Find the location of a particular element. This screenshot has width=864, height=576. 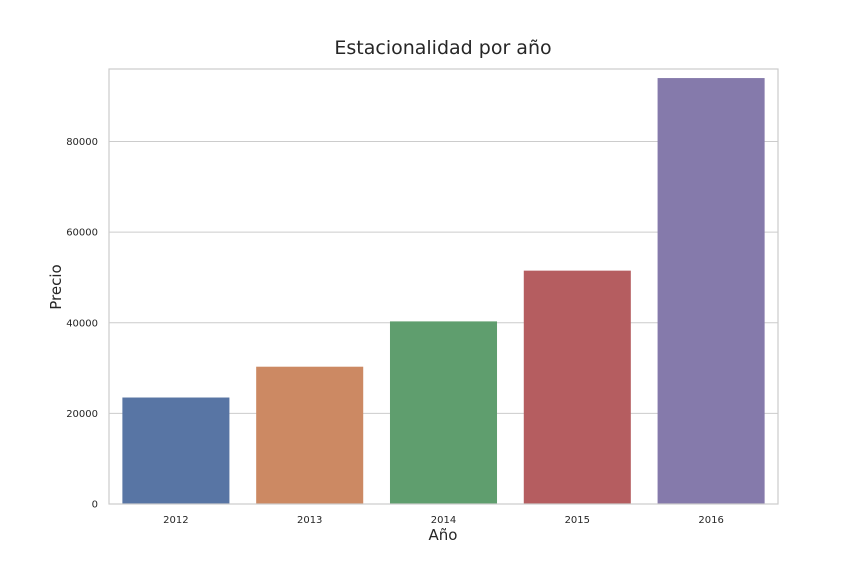

y-tick-label: 40000 is located at coordinates (82, 323).